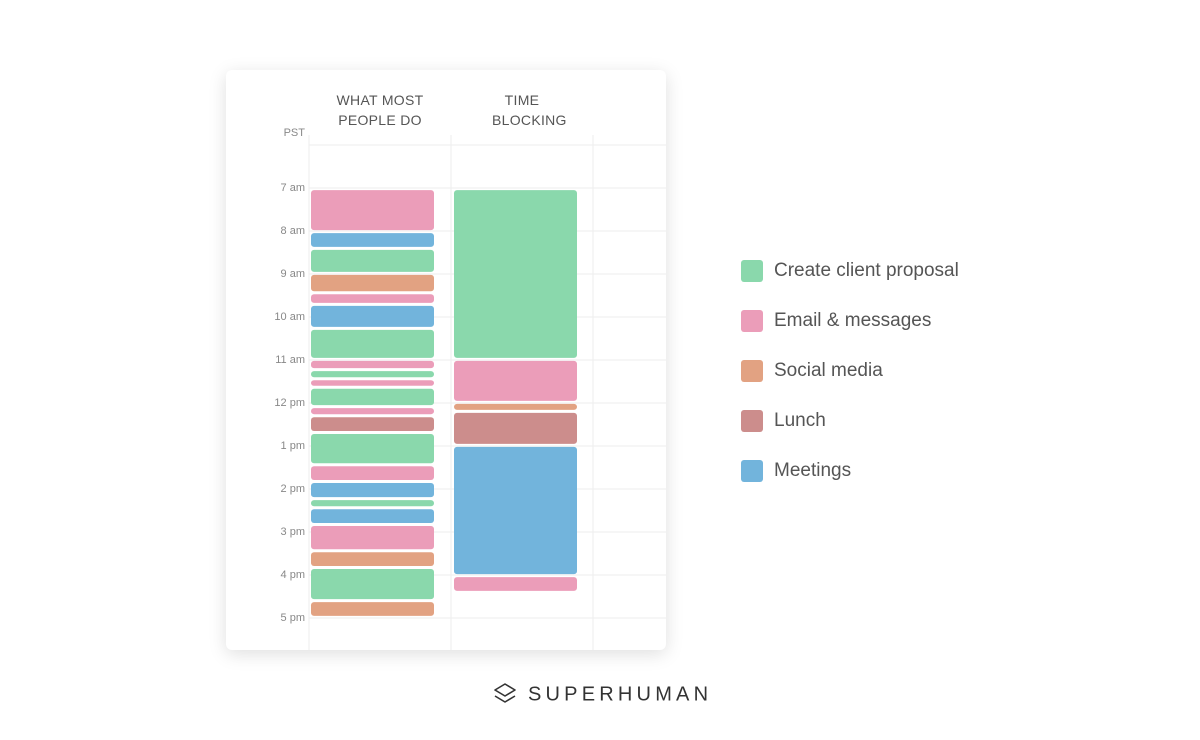 The width and height of the screenshot is (1200, 740). What do you see at coordinates (293, 274) in the screenshot?
I see `time-label: 9 am` at bounding box center [293, 274].